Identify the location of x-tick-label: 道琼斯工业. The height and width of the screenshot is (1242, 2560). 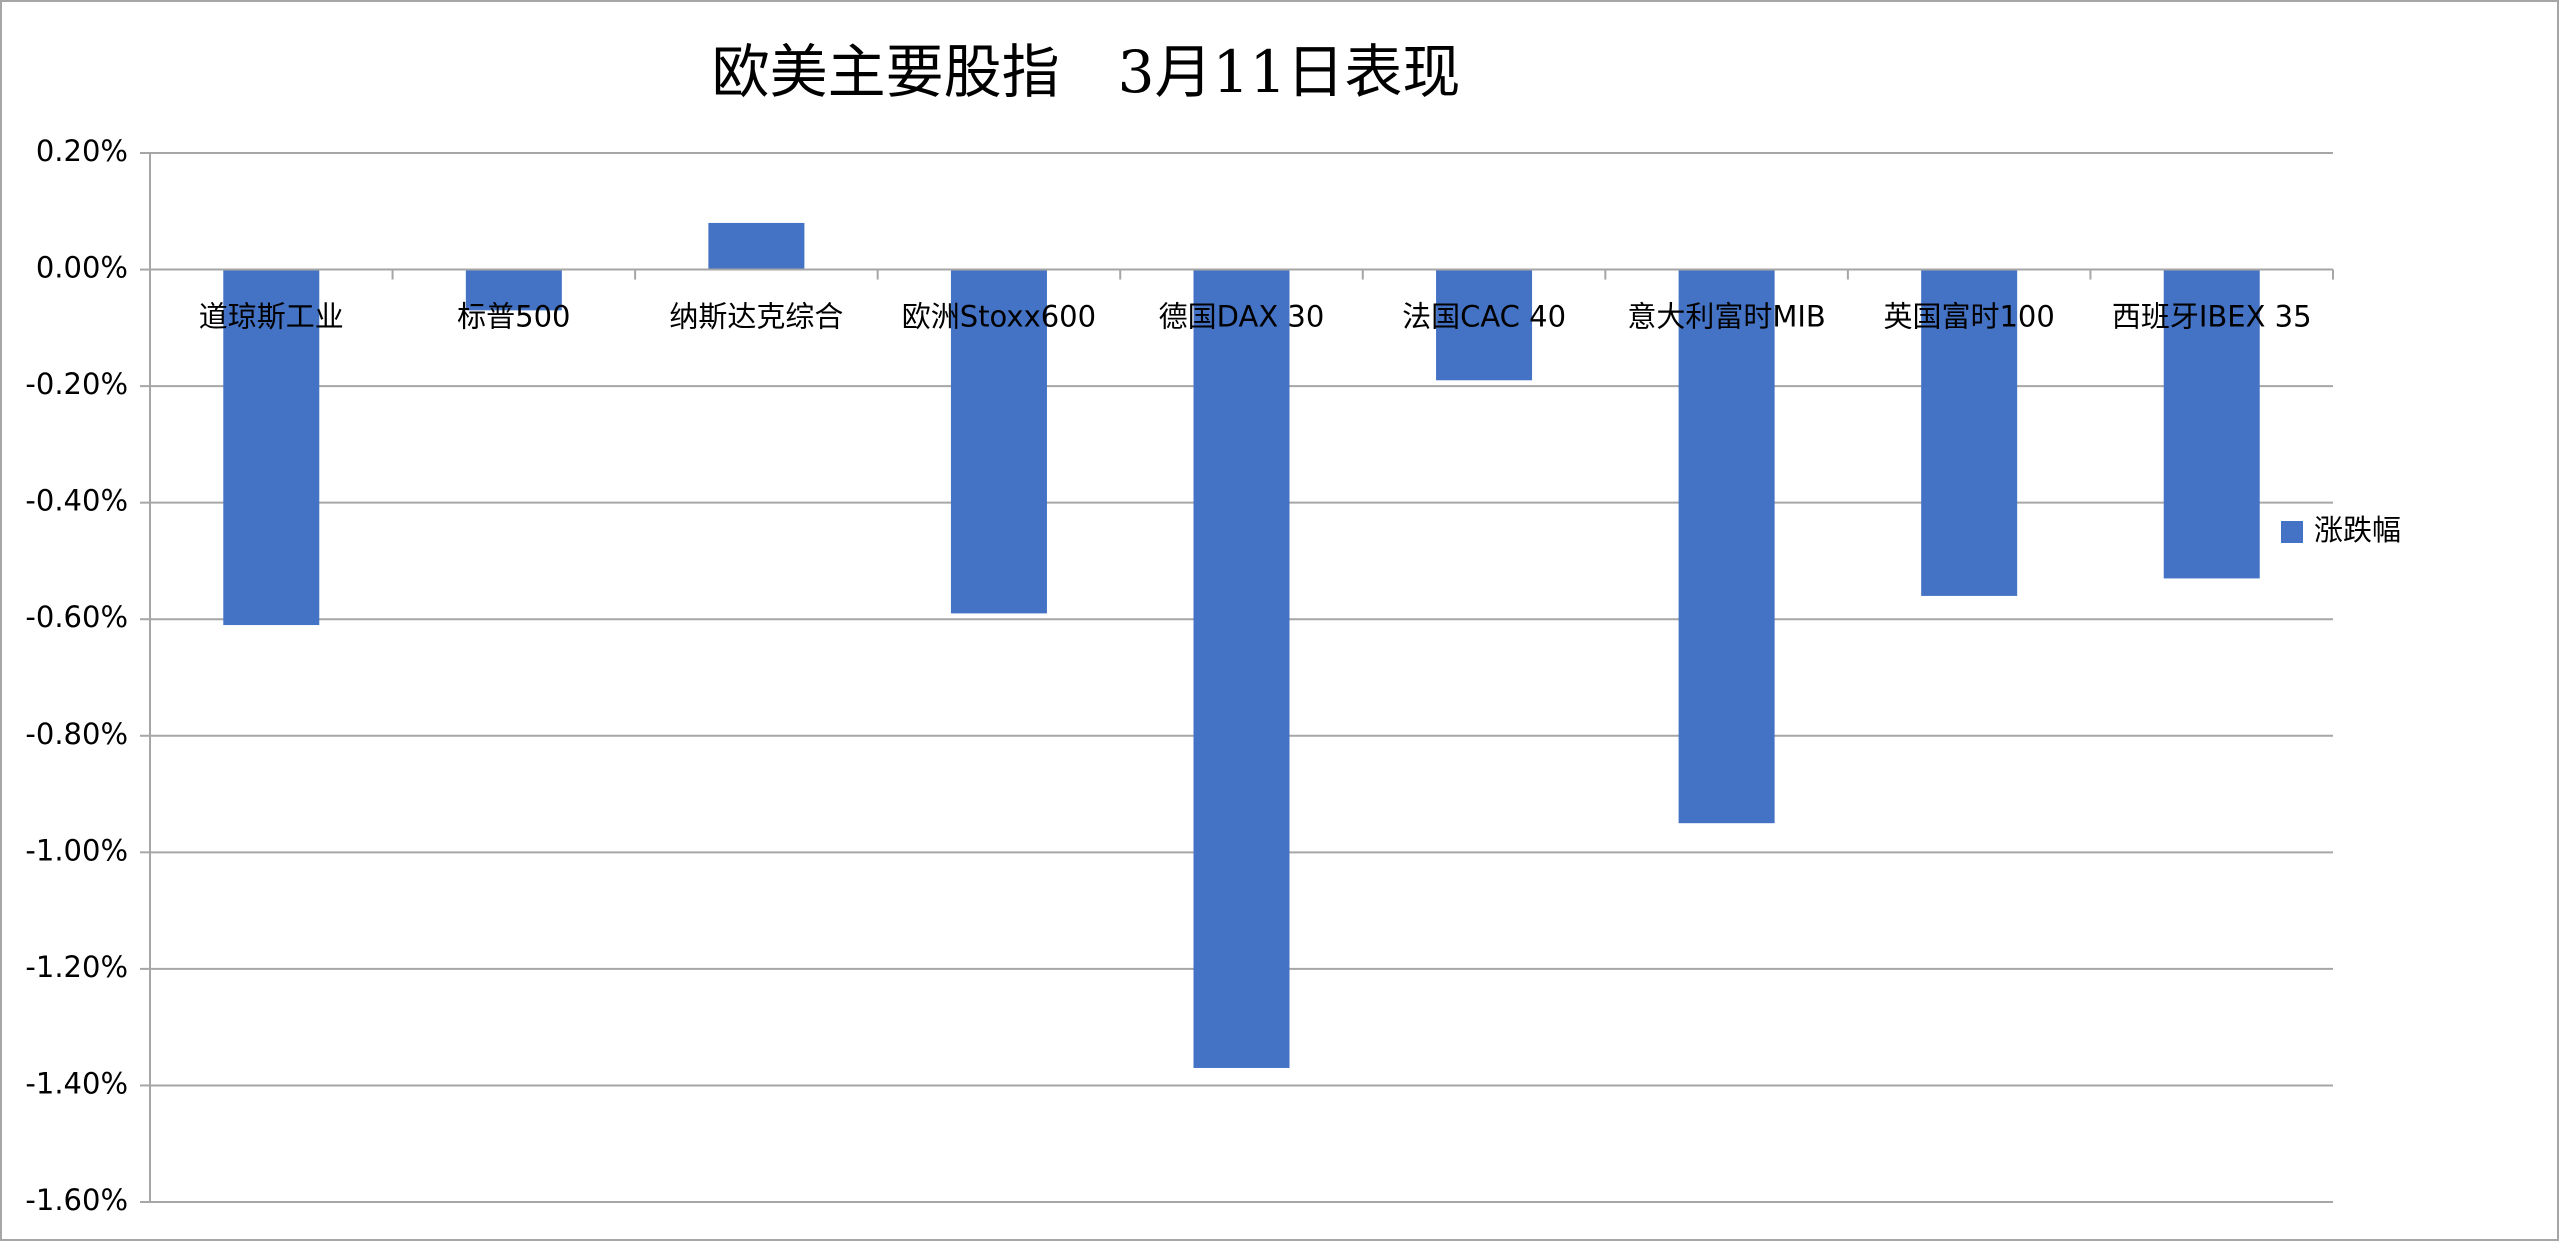
(271, 317).